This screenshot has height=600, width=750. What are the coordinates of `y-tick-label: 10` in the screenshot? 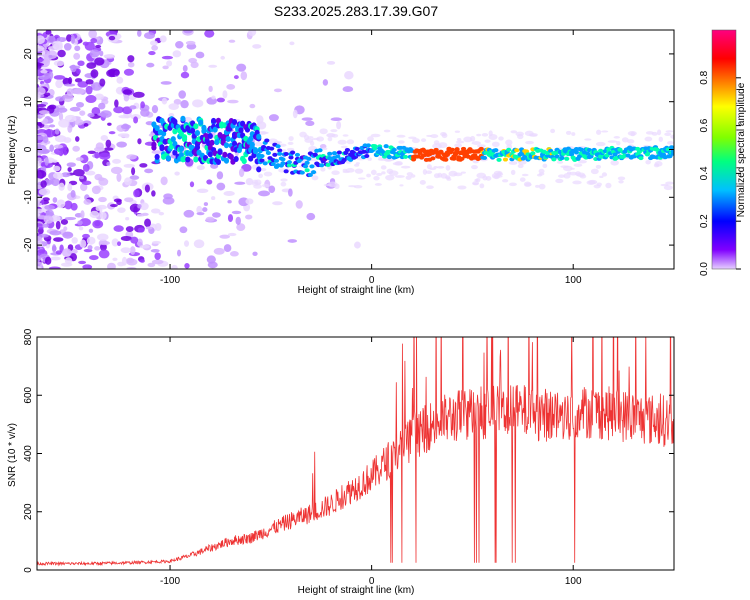 It's located at (28, 102).